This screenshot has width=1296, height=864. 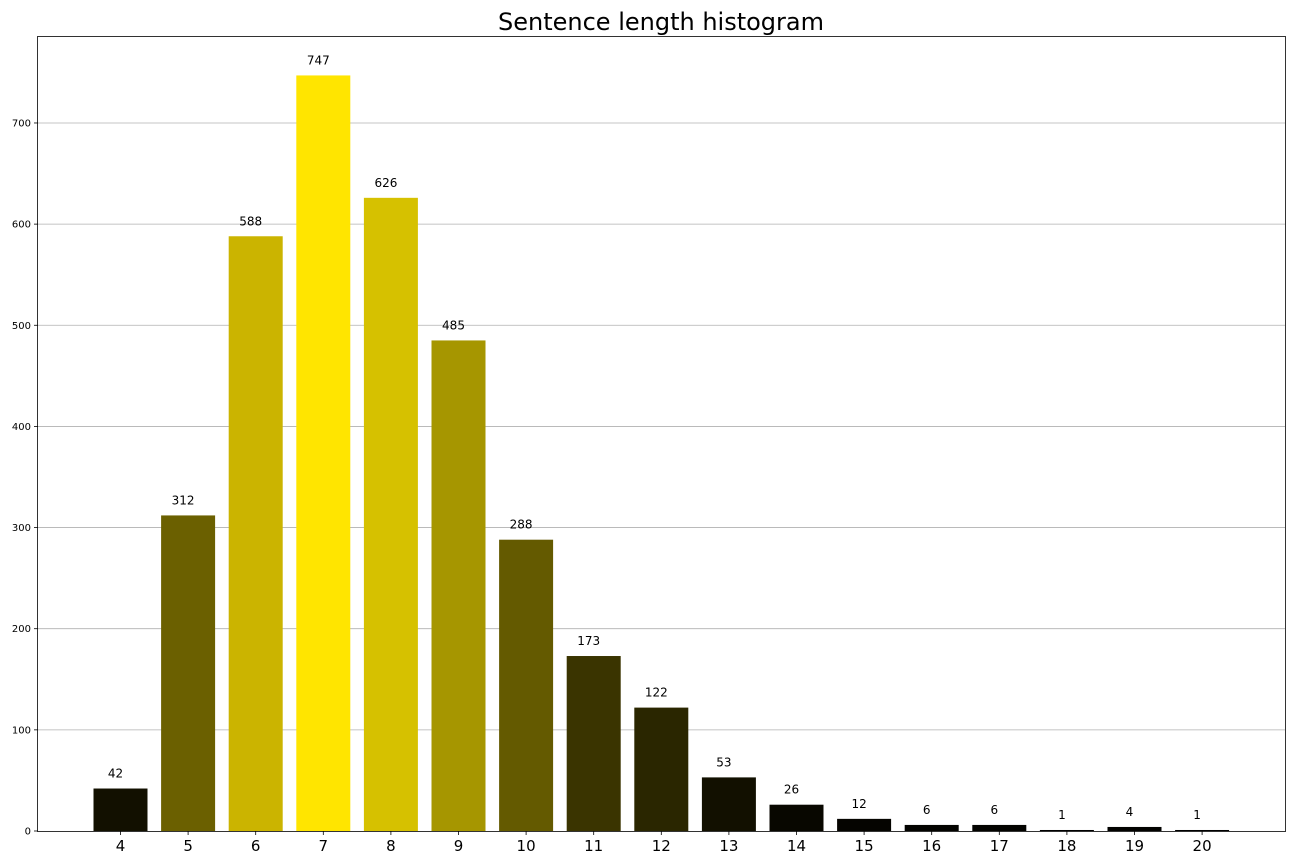 What do you see at coordinates (183, 500) in the screenshot?
I see `data-label: 312` at bounding box center [183, 500].